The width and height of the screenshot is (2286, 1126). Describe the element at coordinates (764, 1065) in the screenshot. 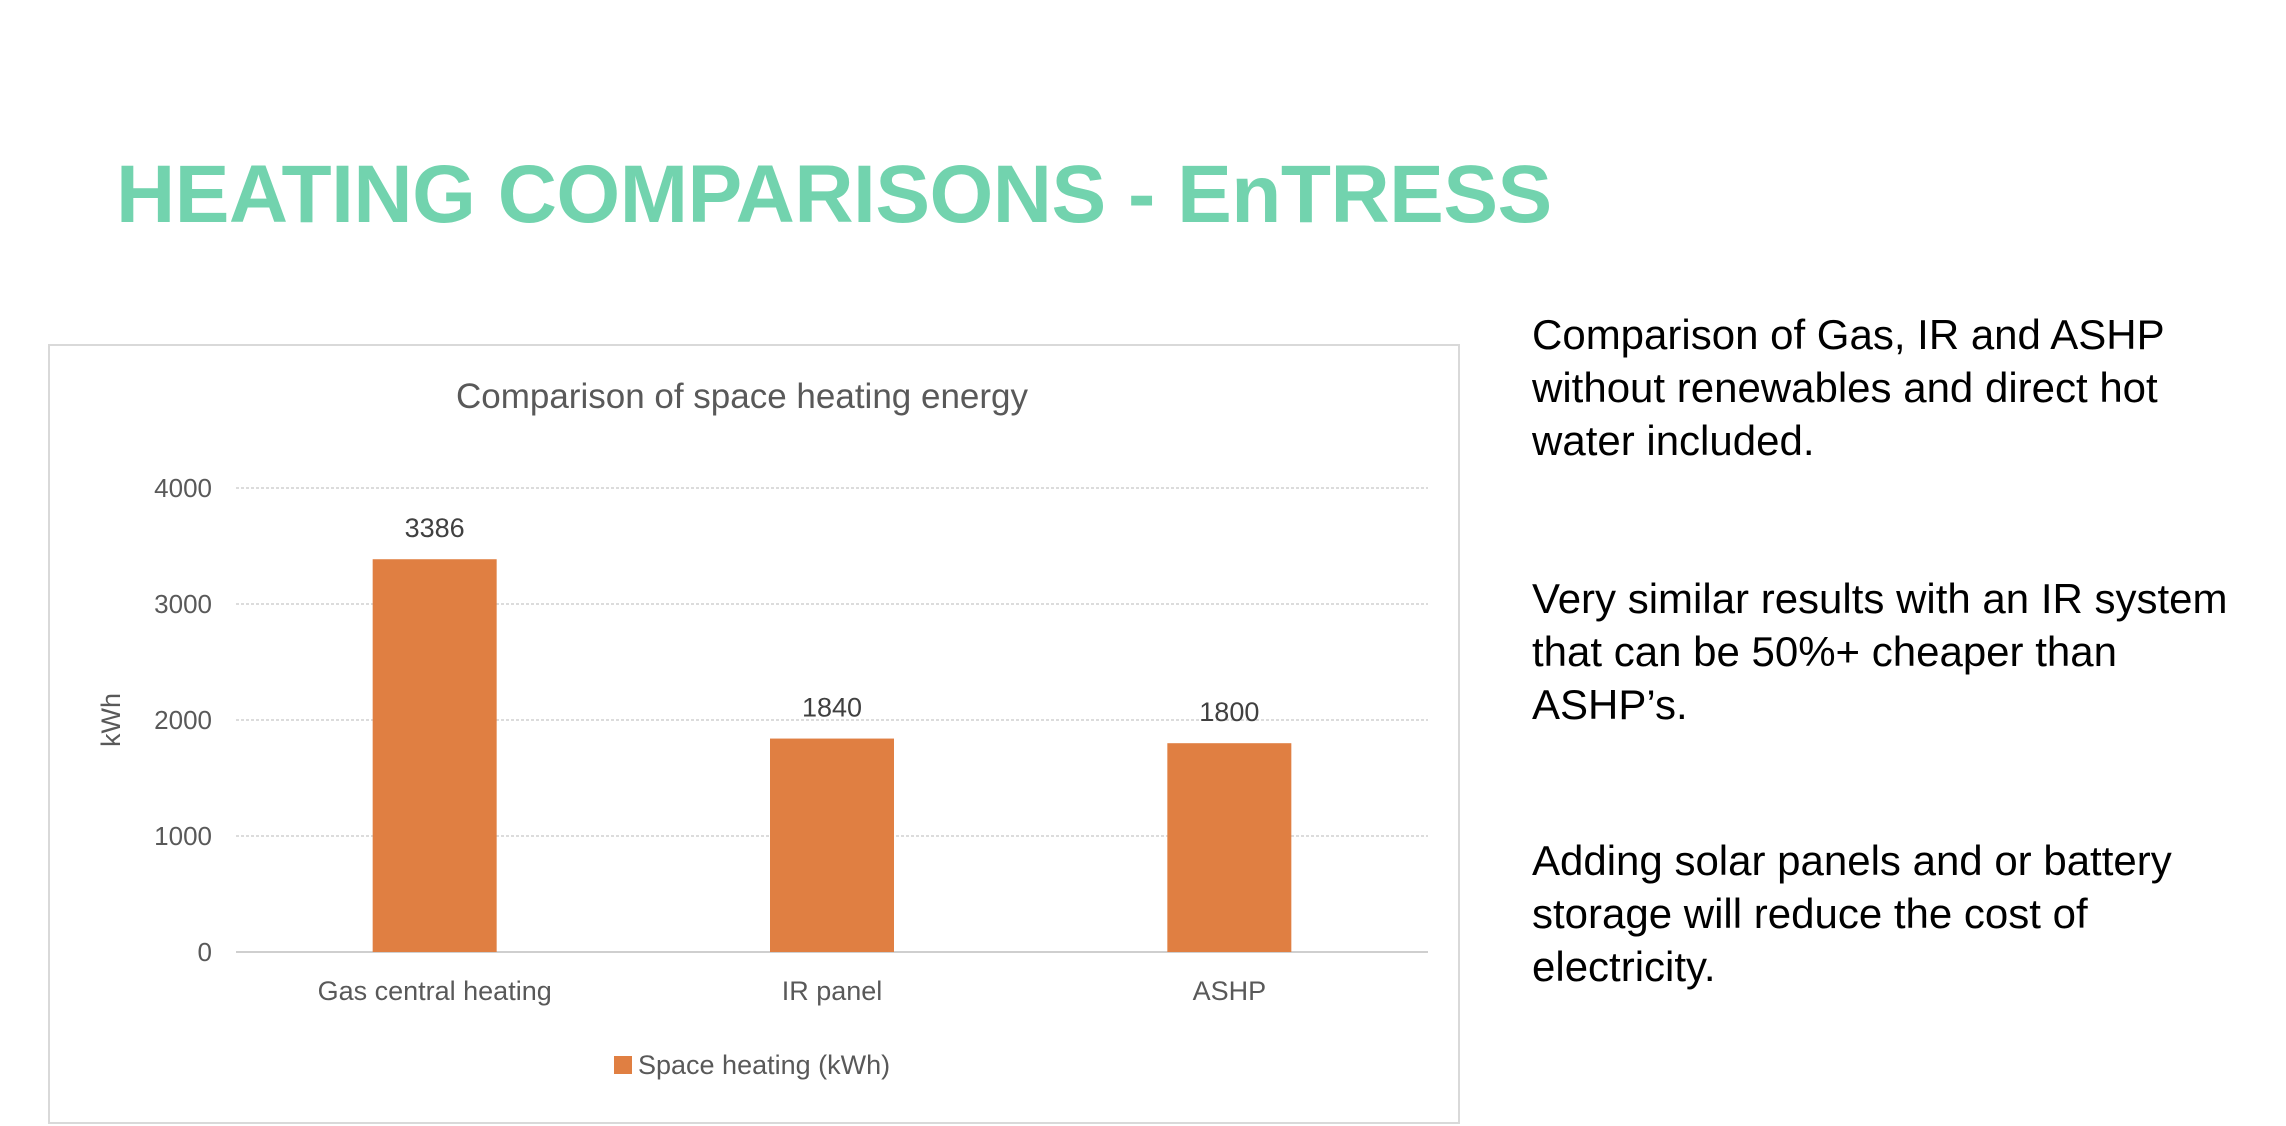

I see `legend-label: Space heating (kWh)` at that location.